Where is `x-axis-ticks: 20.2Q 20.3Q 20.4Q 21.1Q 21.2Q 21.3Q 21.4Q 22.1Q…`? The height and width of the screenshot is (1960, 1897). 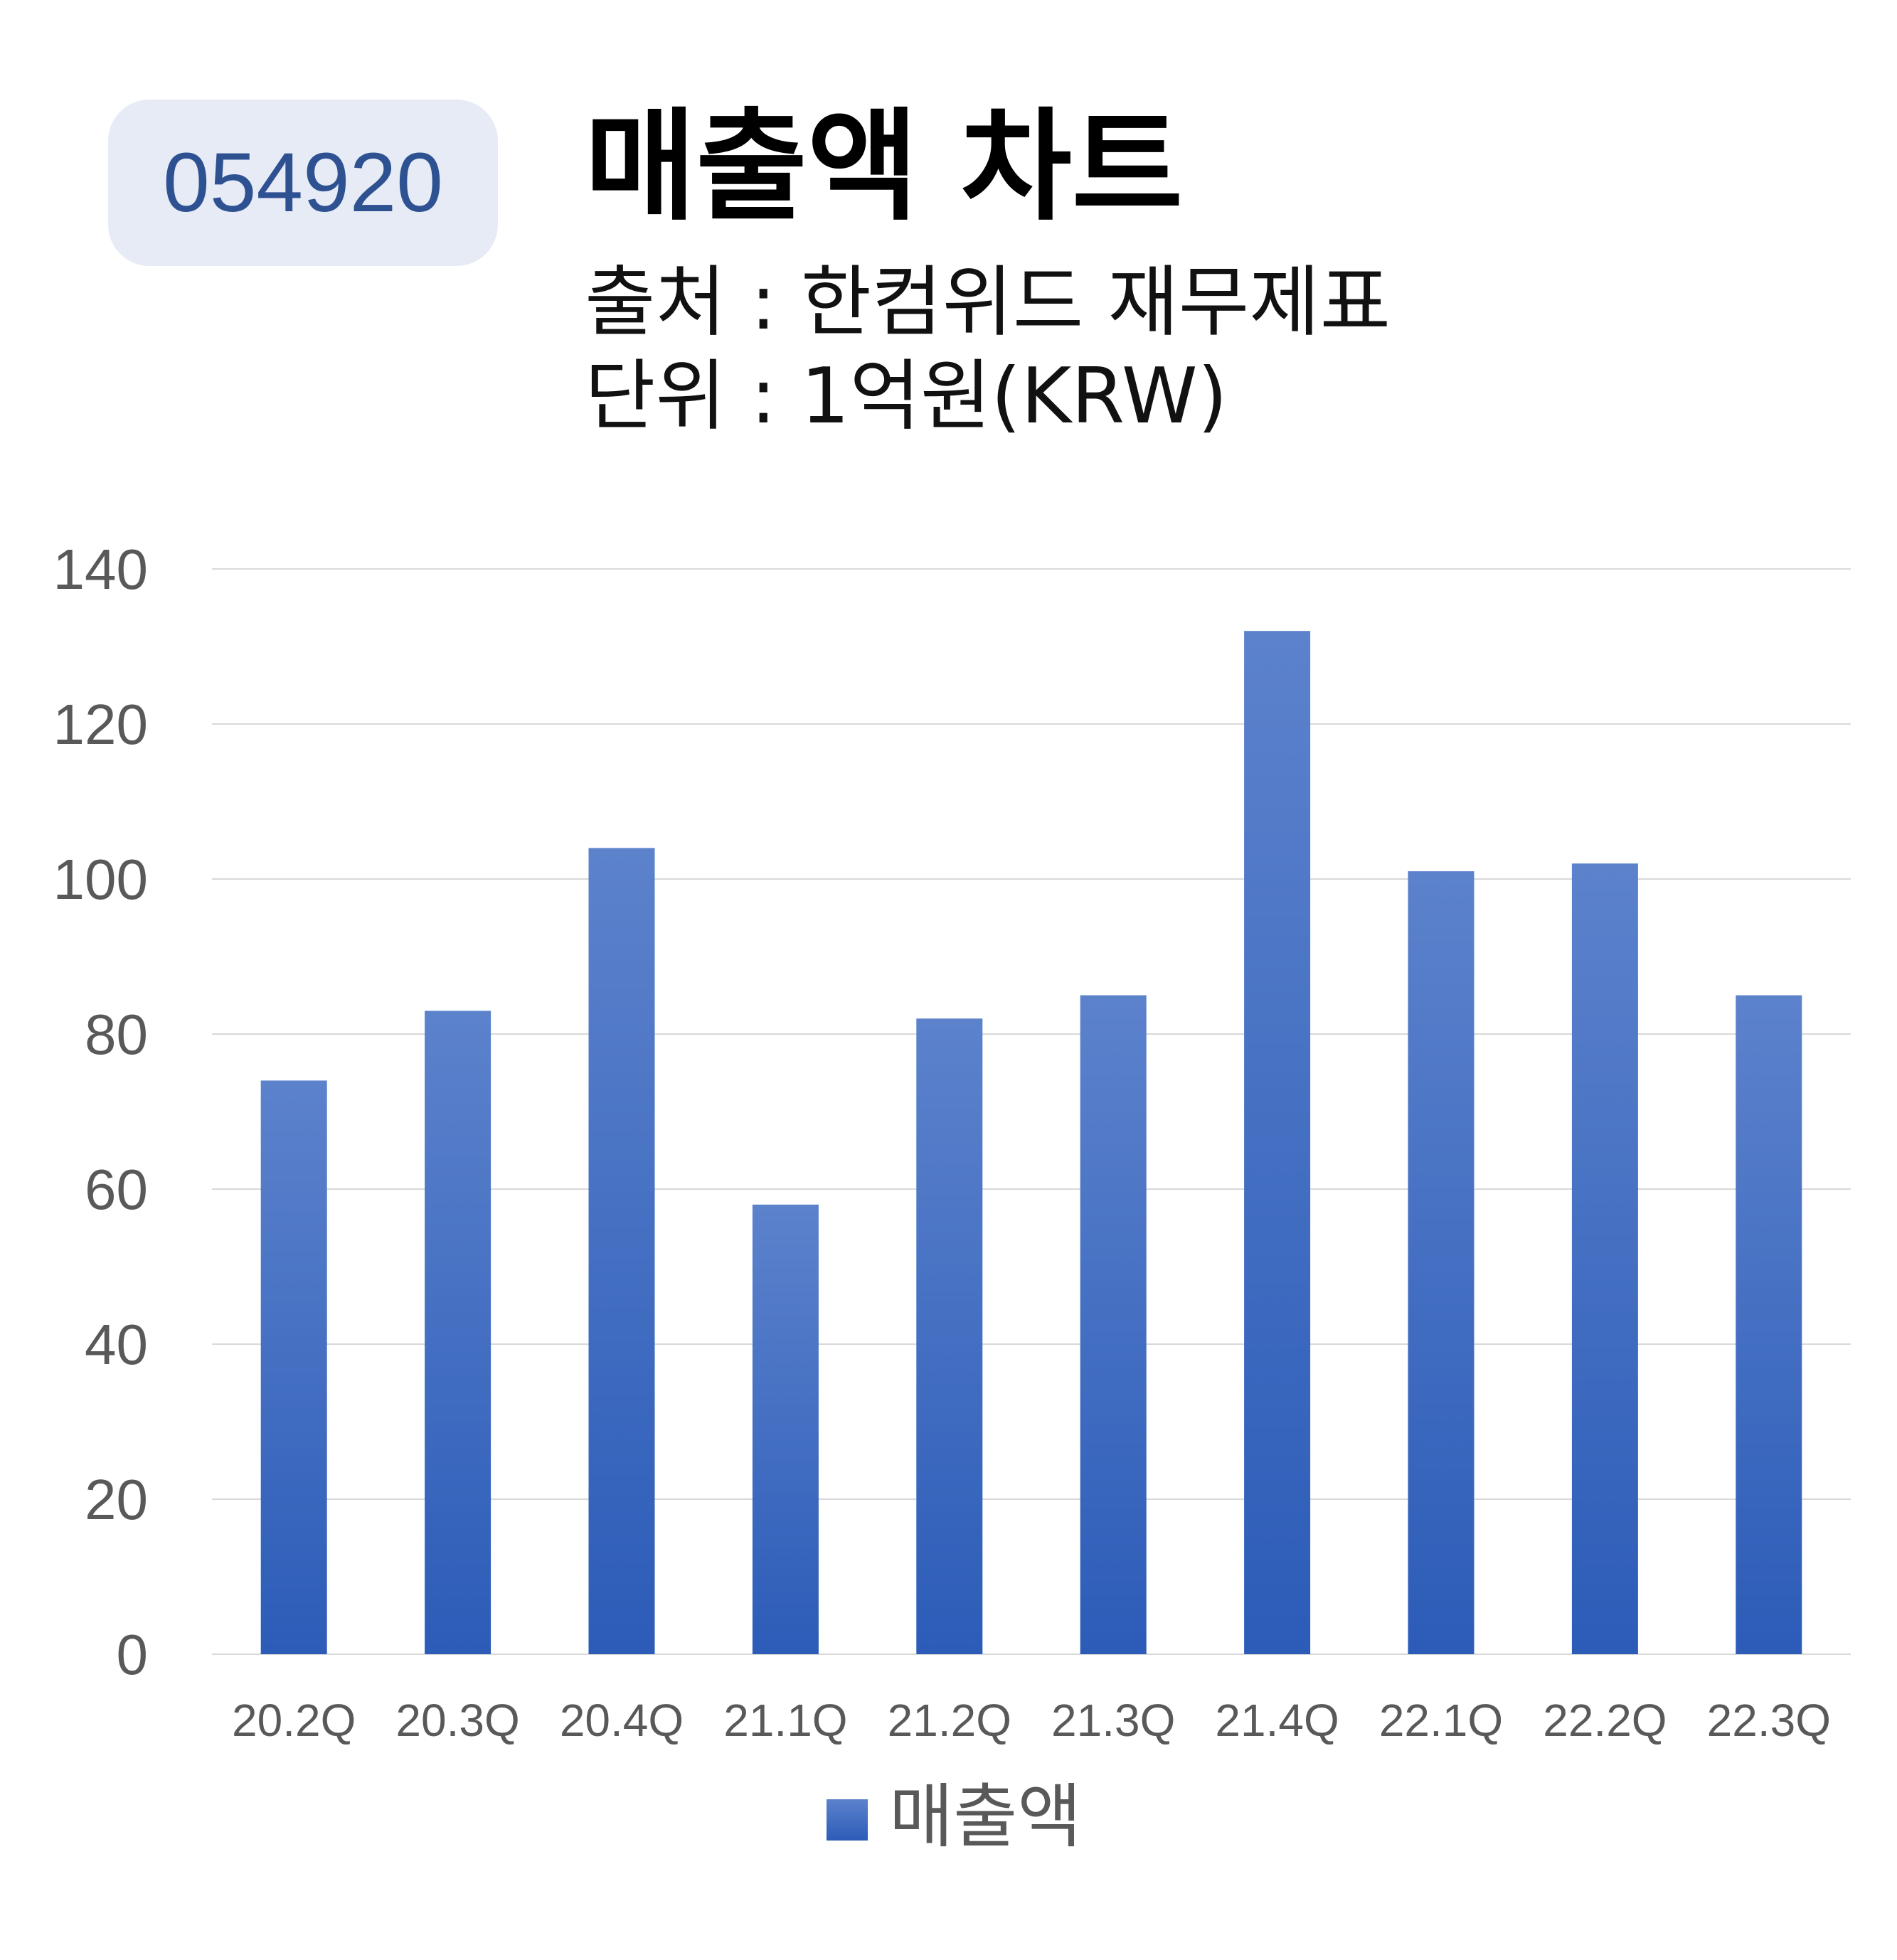
x-axis-ticks: 20.2Q 20.3Q 20.4Q 21.1Q 21.2Q 21.3Q 21.4Q 22.1Q… is located at coordinates (1031, 1720).